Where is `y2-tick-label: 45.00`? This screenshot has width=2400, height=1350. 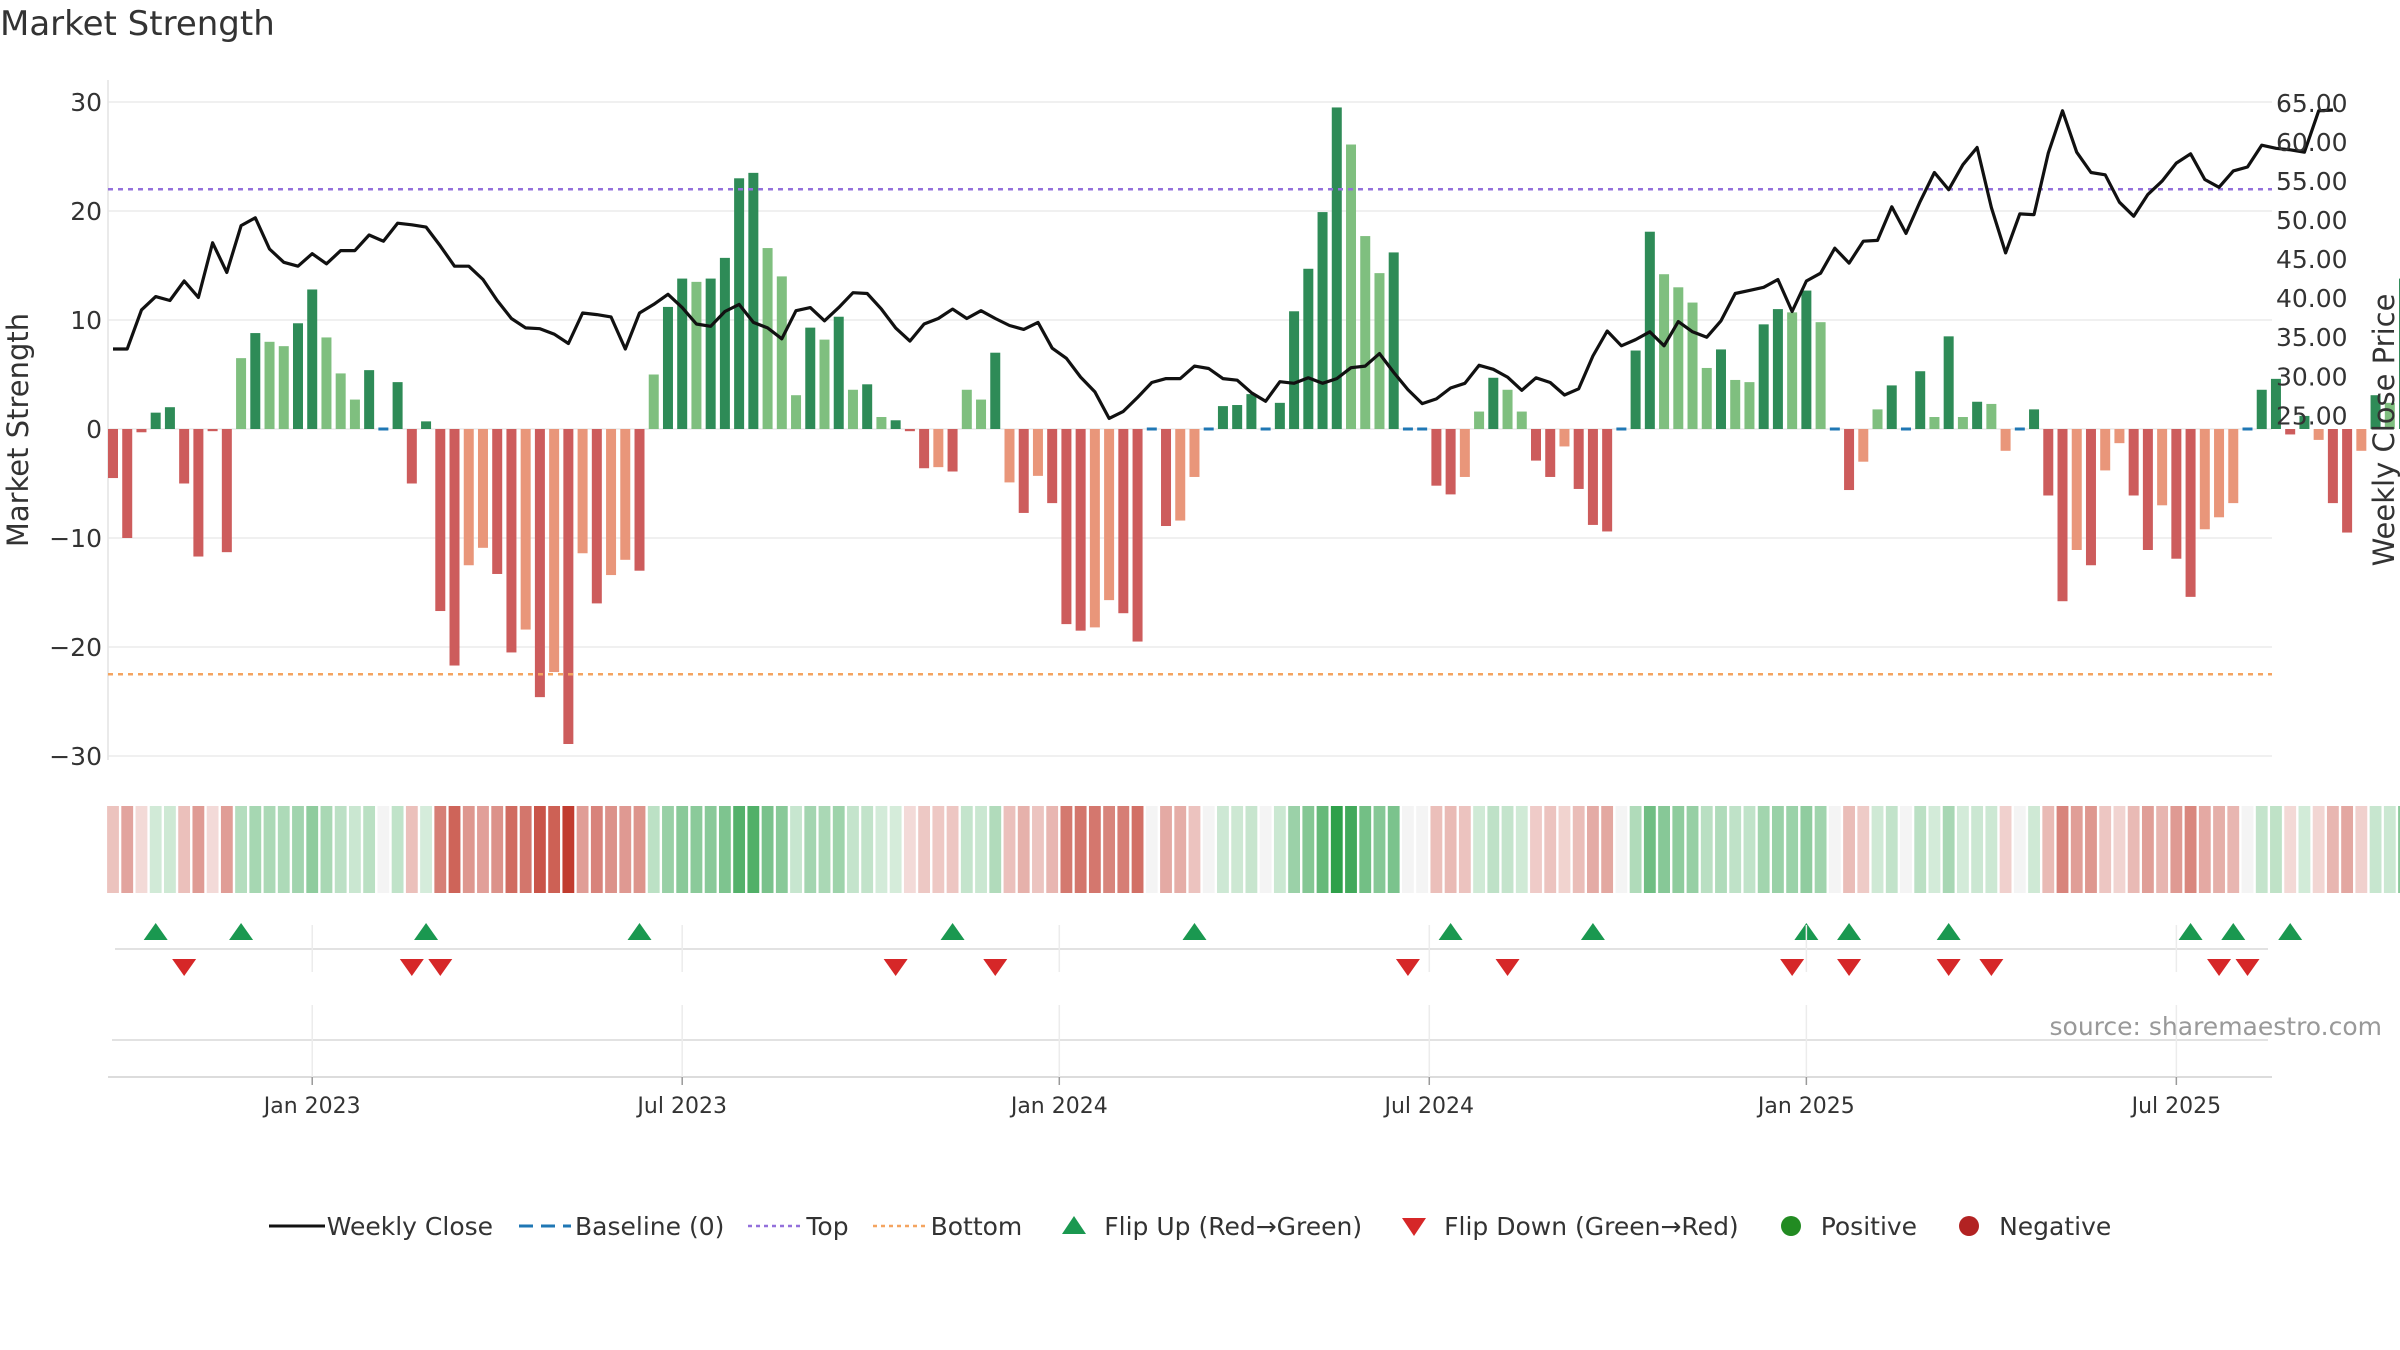
y2-tick-label: 45.00 is located at coordinates (2312, 259).